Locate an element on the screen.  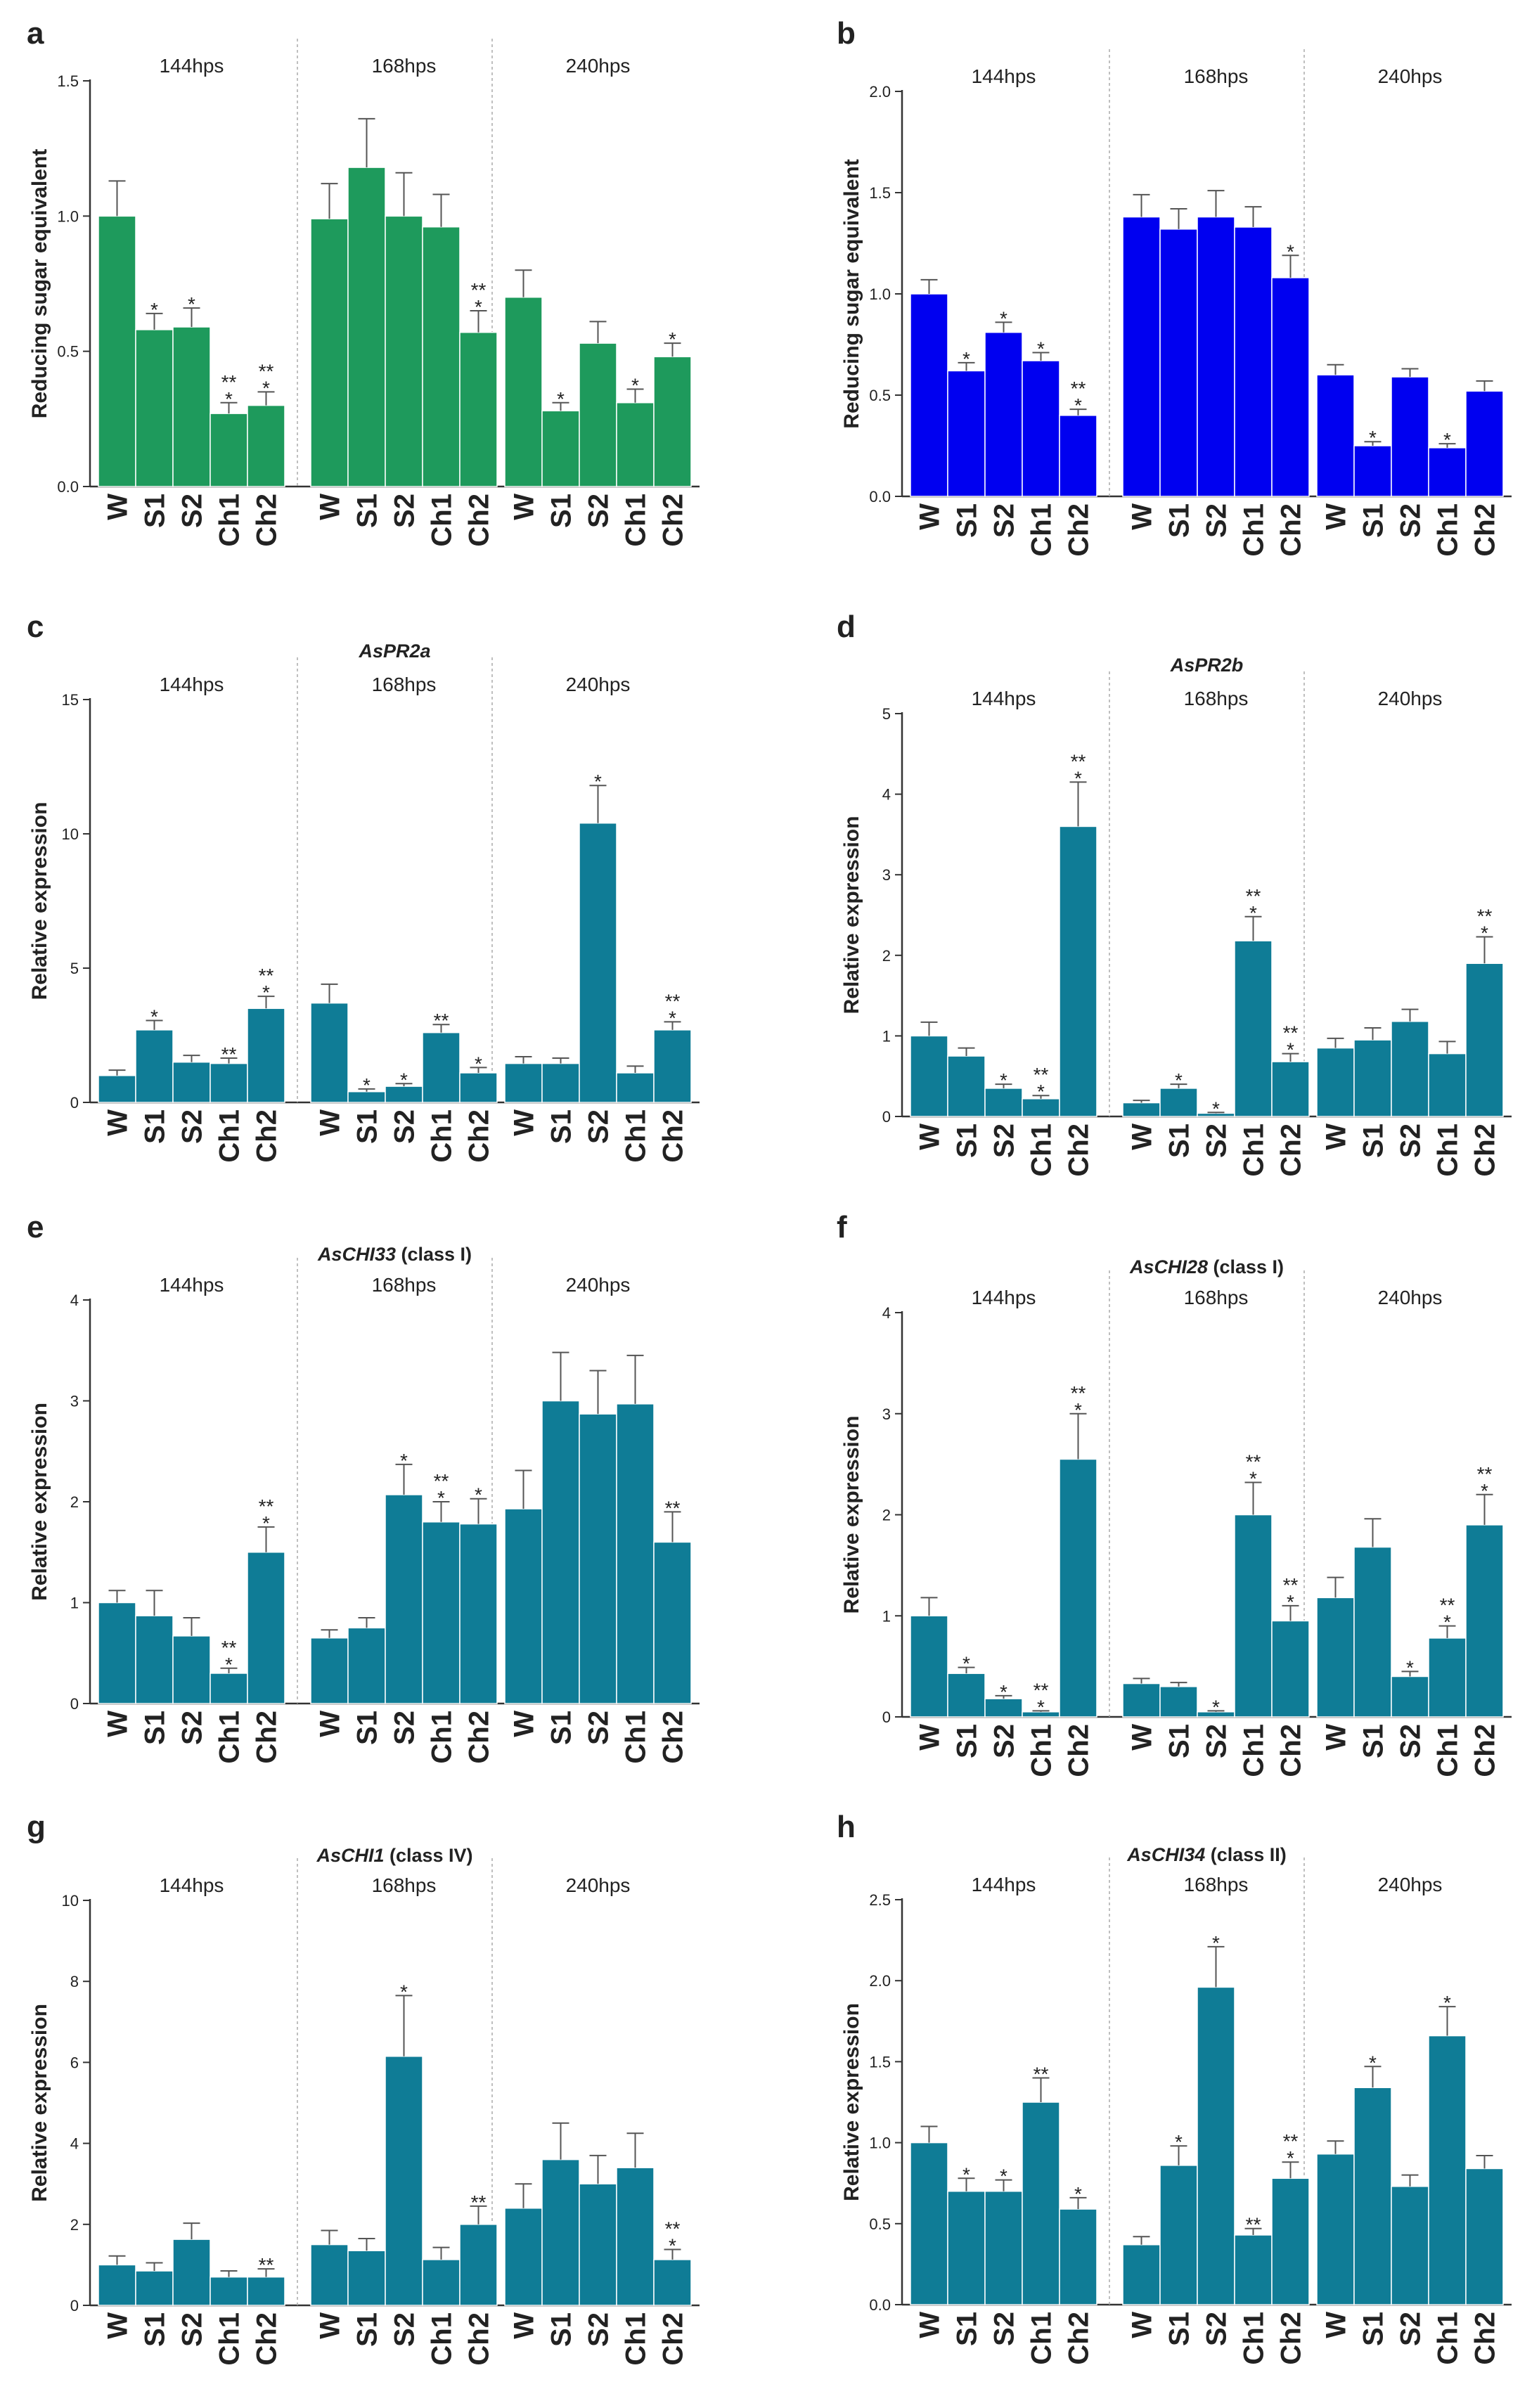
gene-name: AsCHI33 is located at coordinates (356, 1254).